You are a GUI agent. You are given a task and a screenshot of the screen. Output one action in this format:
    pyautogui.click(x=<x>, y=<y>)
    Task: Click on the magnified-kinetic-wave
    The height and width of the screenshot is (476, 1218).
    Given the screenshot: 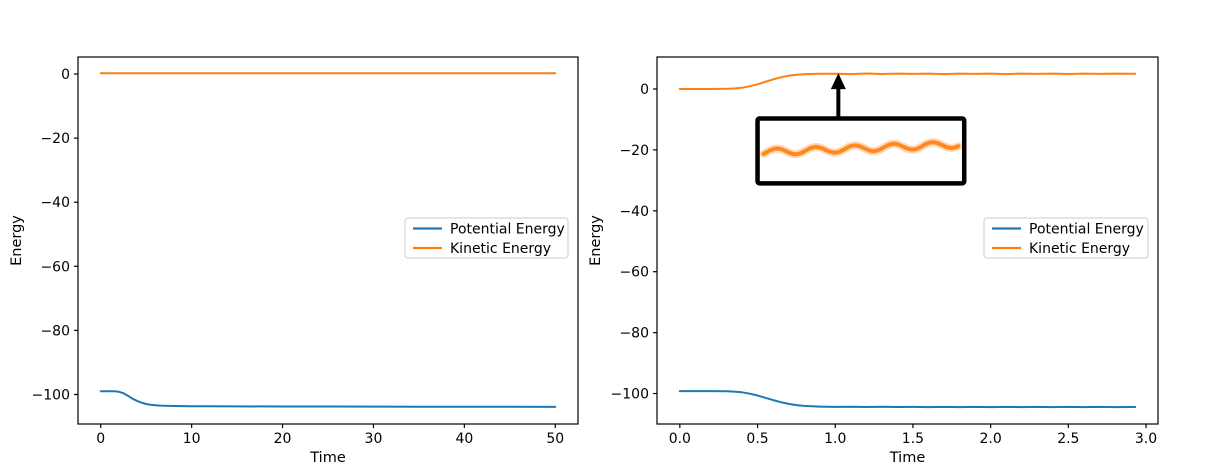 What is the action you would take?
    pyautogui.click(x=861, y=148)
    